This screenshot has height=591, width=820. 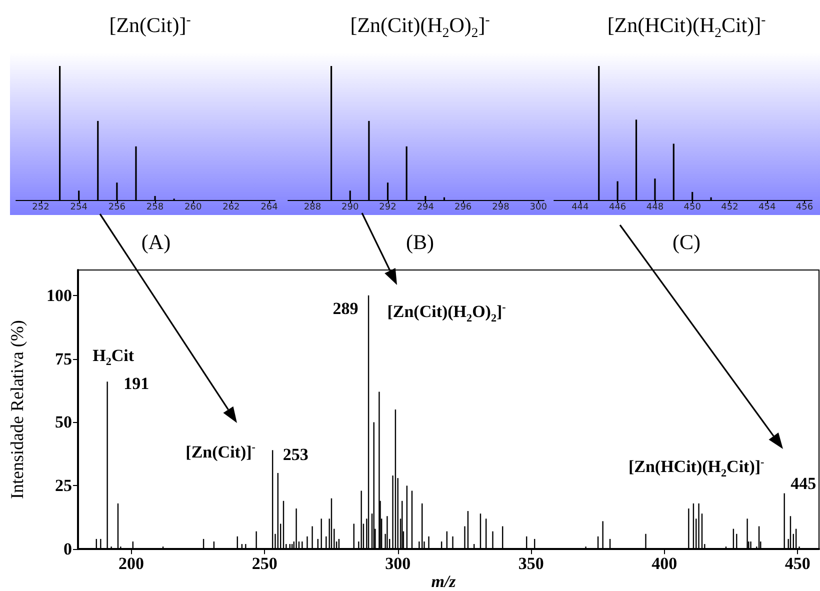 What do you see at coordinates (345, 309) in the screenshot?
I see `annotation: 289` at bounding box center [345, 309].